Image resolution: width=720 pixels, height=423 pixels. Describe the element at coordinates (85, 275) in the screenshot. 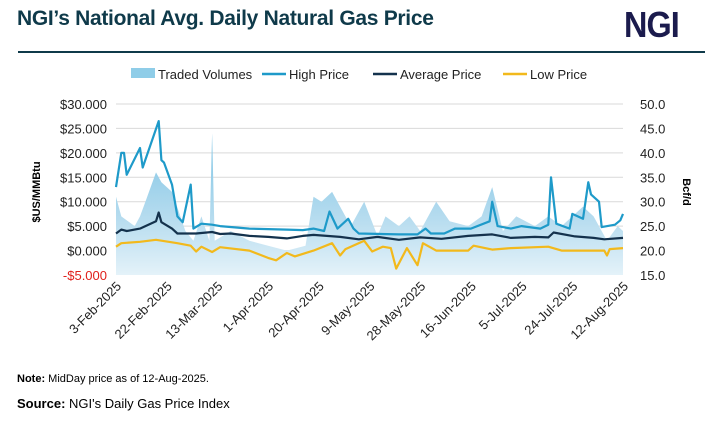

I see `y-tick-label: -$5.000` at that location.